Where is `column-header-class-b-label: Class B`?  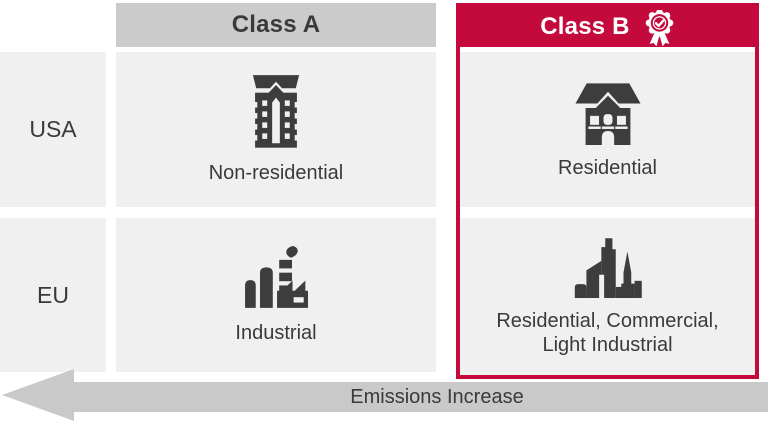 column-header-class-b-label: Class B is located at coordinates (585, 26).